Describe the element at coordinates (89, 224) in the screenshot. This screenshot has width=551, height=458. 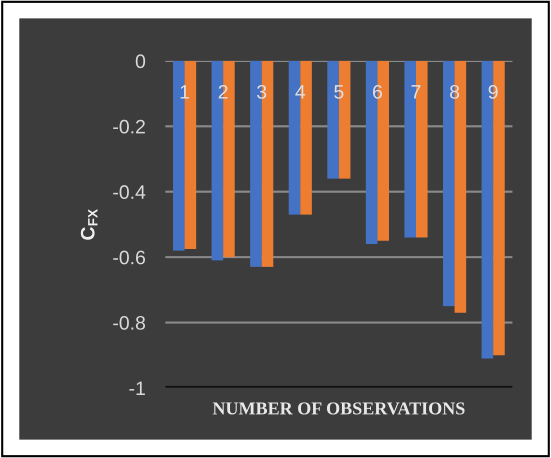
I see `y-axis-title: C$_{FX}$` at that location.